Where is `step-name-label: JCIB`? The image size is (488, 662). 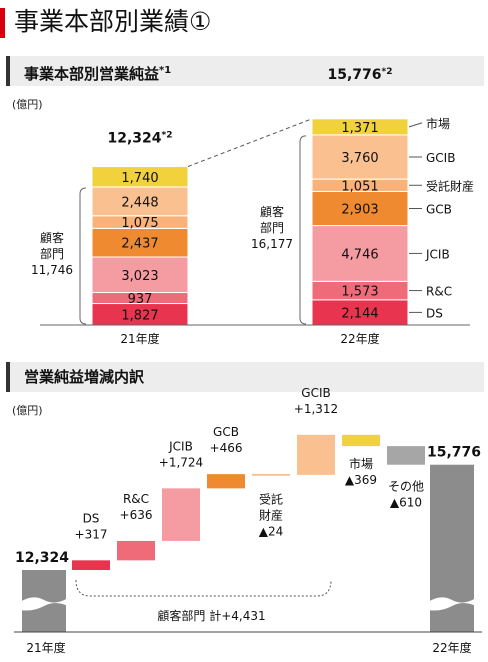 step-name-label: JCIB is located at coordinates (180, 446).